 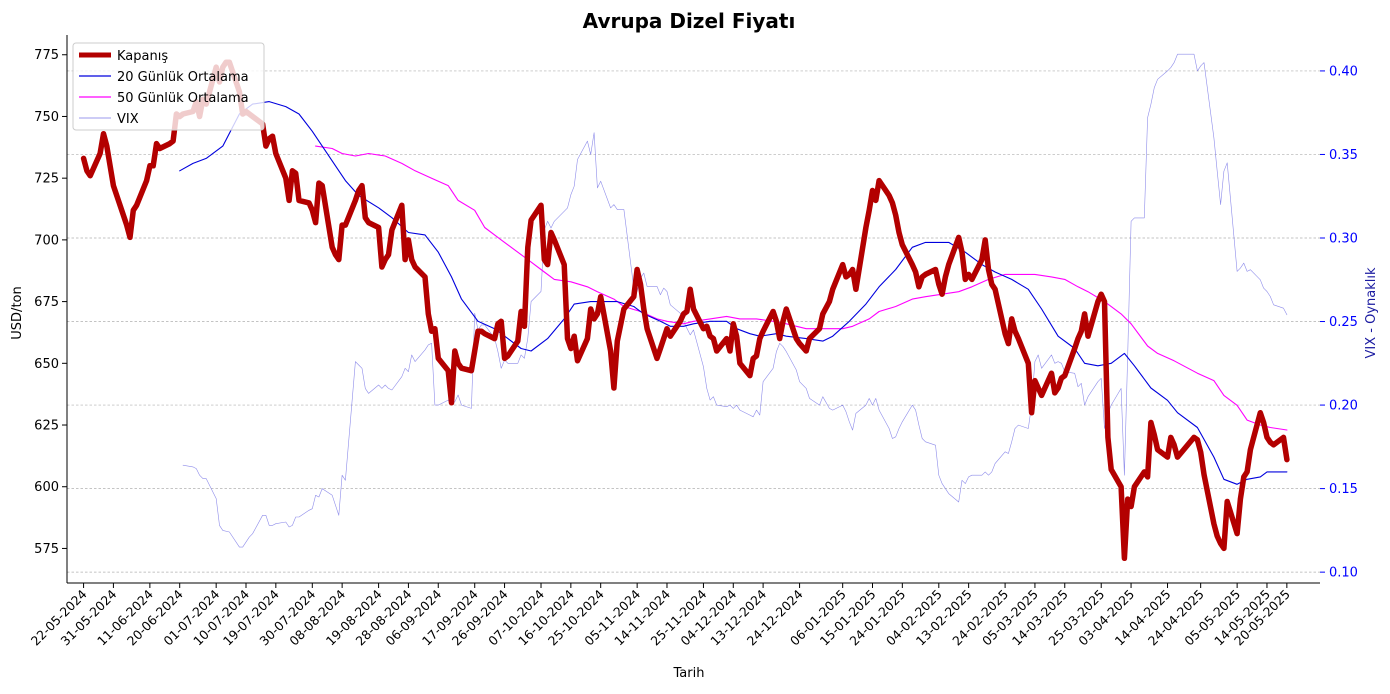 I want to click on y2-tick-label: 0.20, so click(x=1343, y=406).